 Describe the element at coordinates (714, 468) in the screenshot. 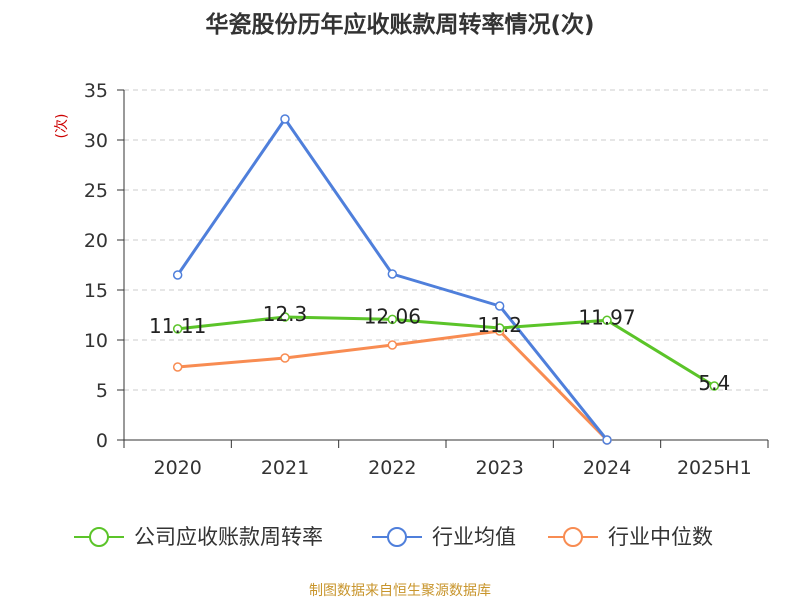

I see `x-tick-label: 2025H1` at that location.